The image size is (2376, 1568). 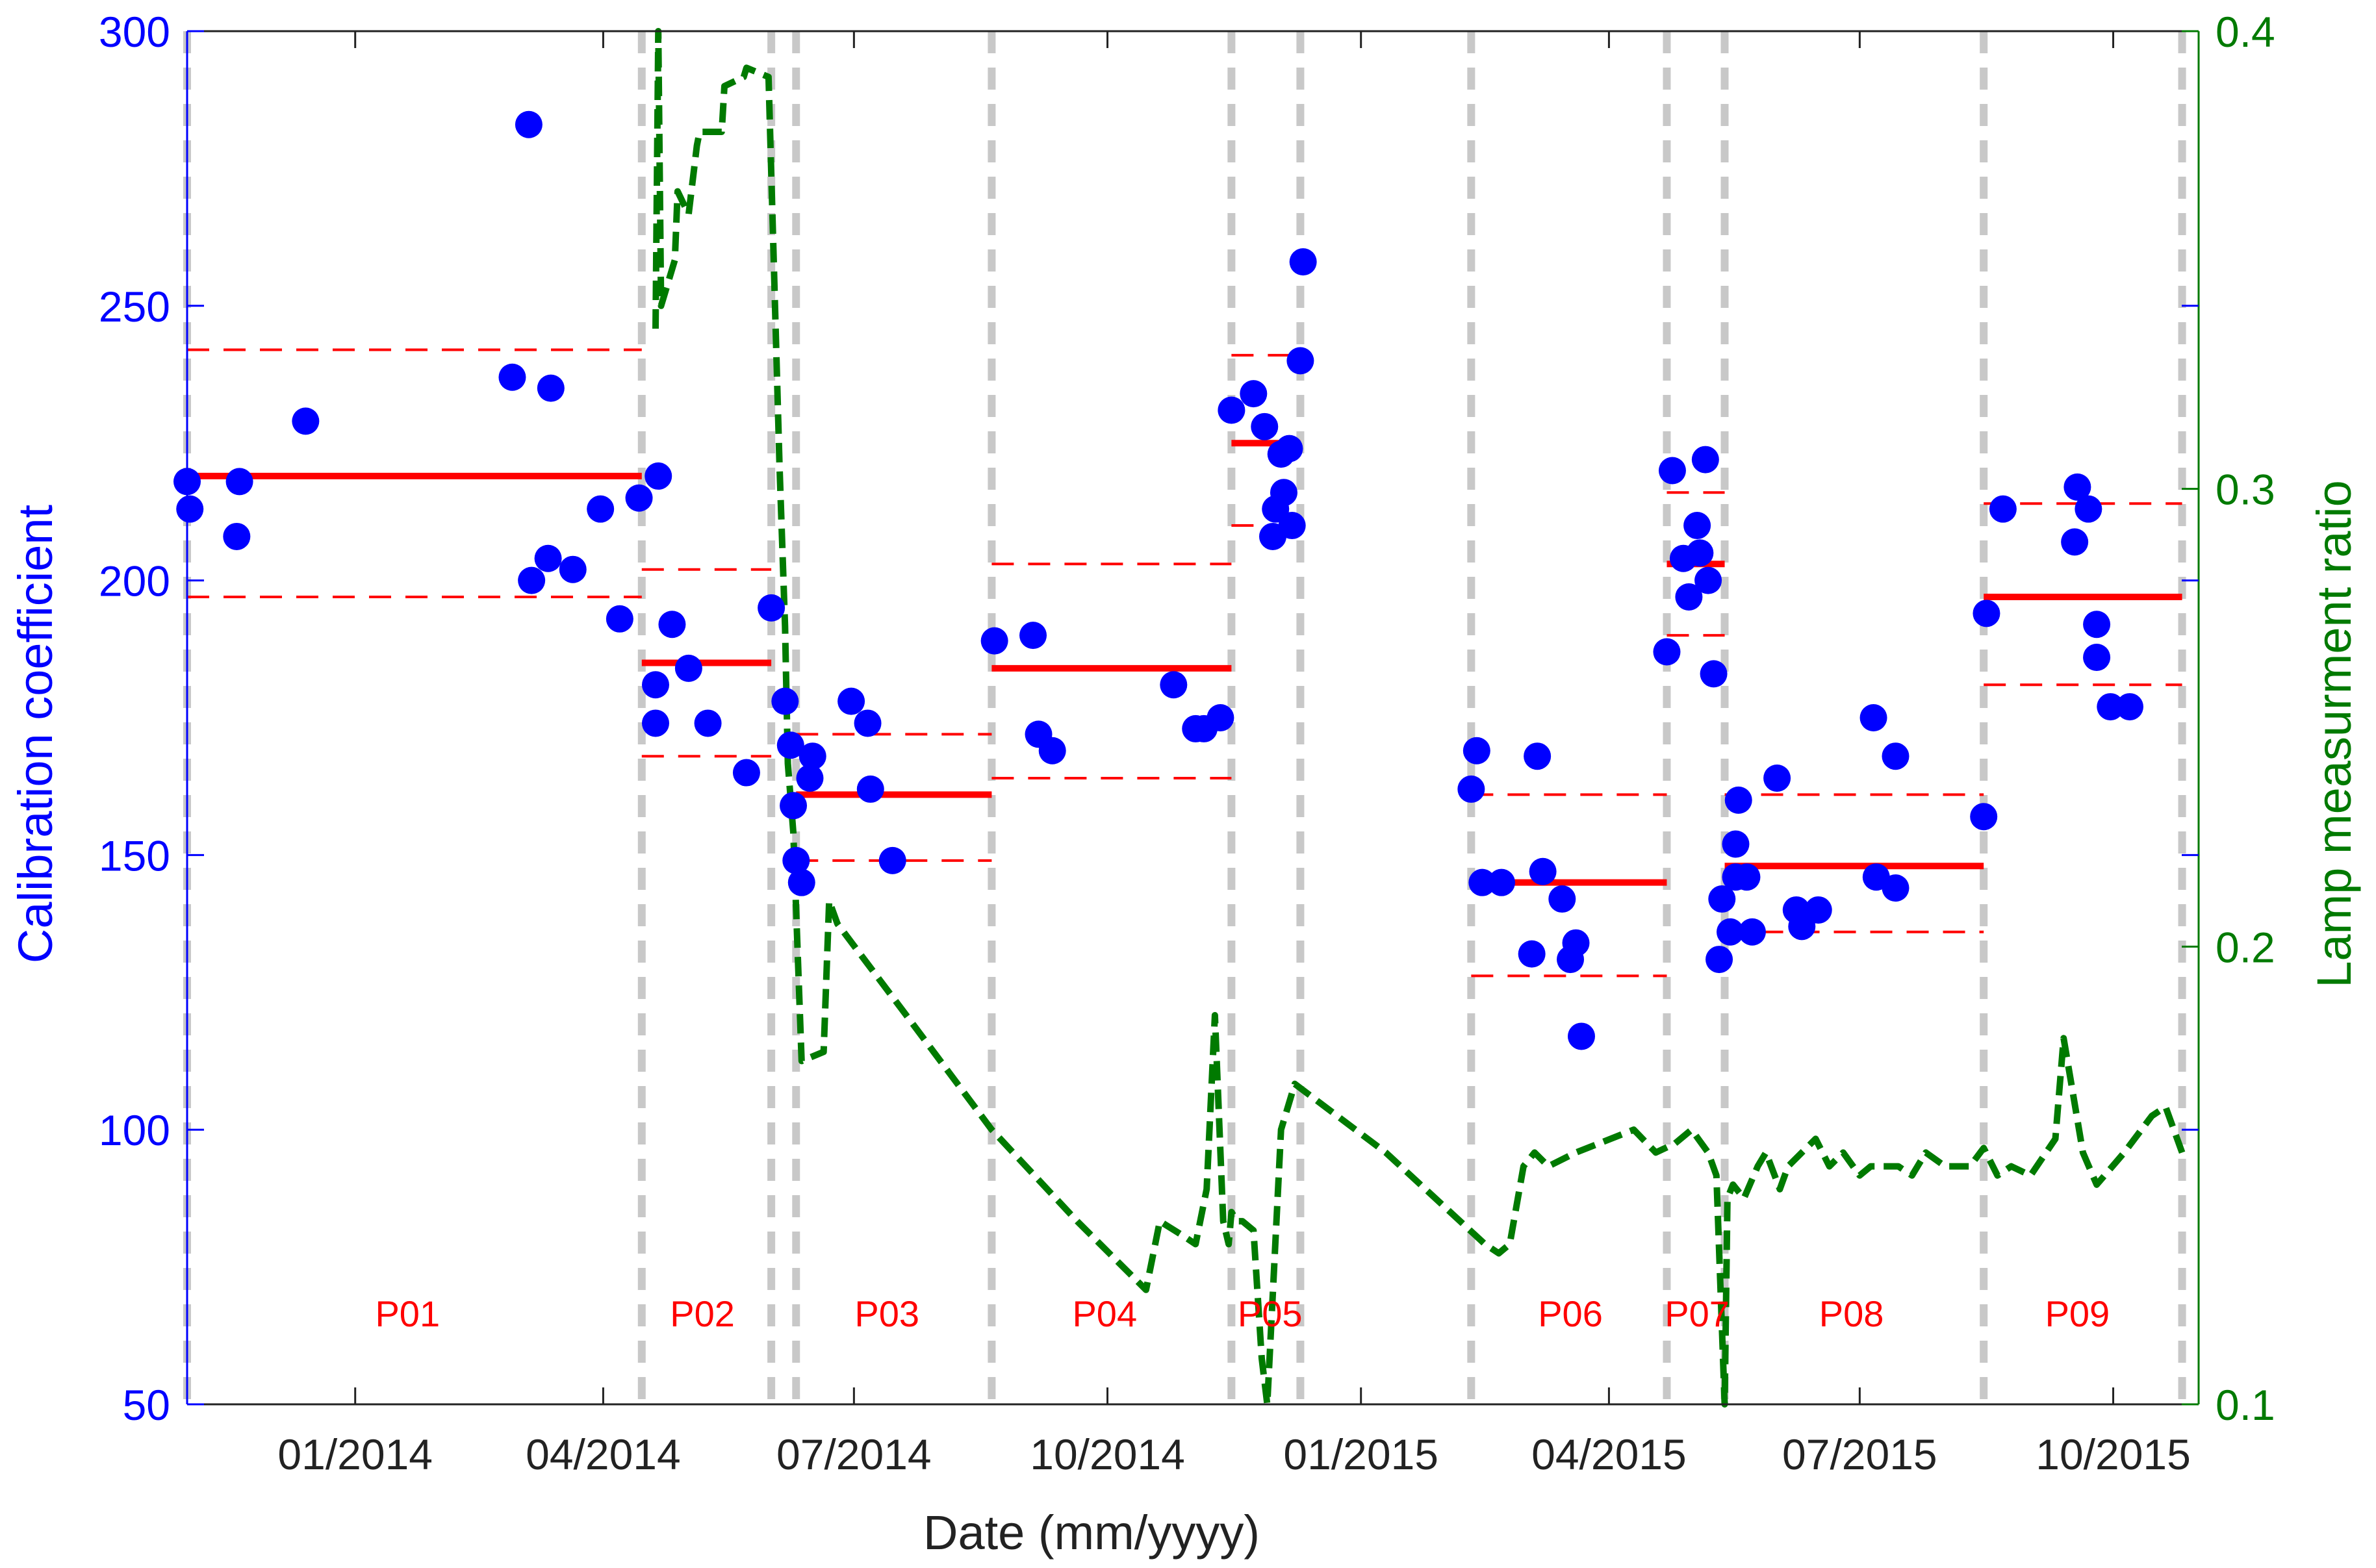 What do you see at coordinates (702, 1313) in the screenshot?
I see `period-label: P02` at bounding box center [702, 1313].